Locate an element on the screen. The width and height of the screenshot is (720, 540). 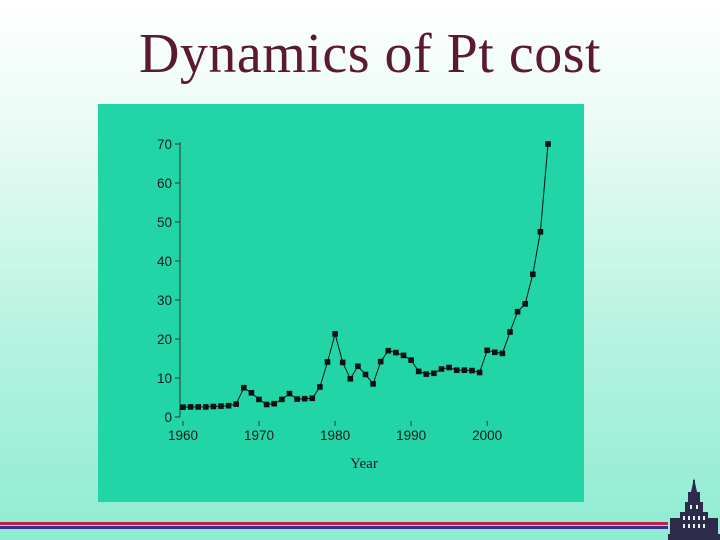
y-tick-label: 50 is located at coordinates (164, 222).